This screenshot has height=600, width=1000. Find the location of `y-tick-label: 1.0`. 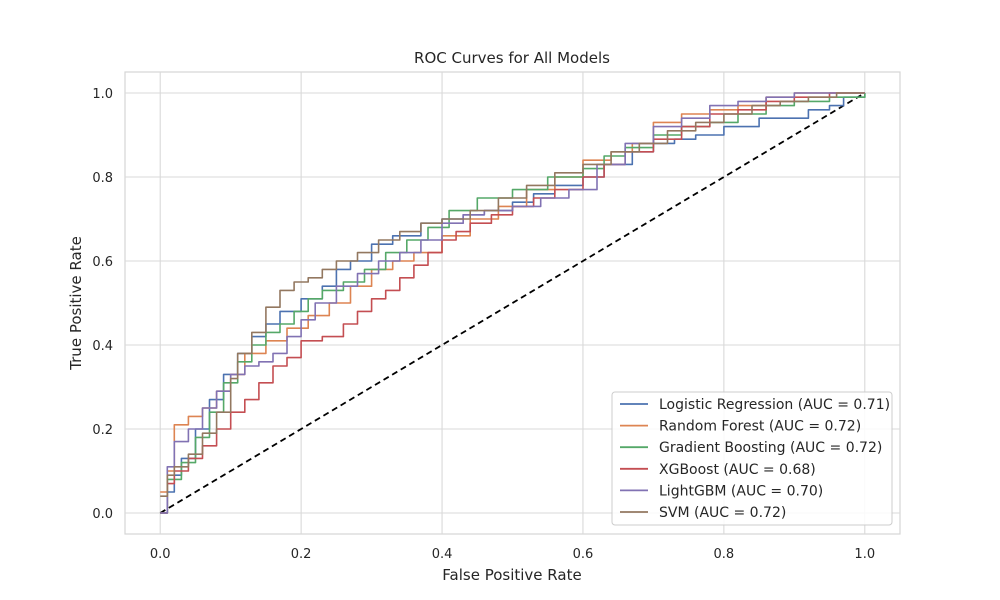

y-tick-label: 1.0 is located at coordinates (102, 94).